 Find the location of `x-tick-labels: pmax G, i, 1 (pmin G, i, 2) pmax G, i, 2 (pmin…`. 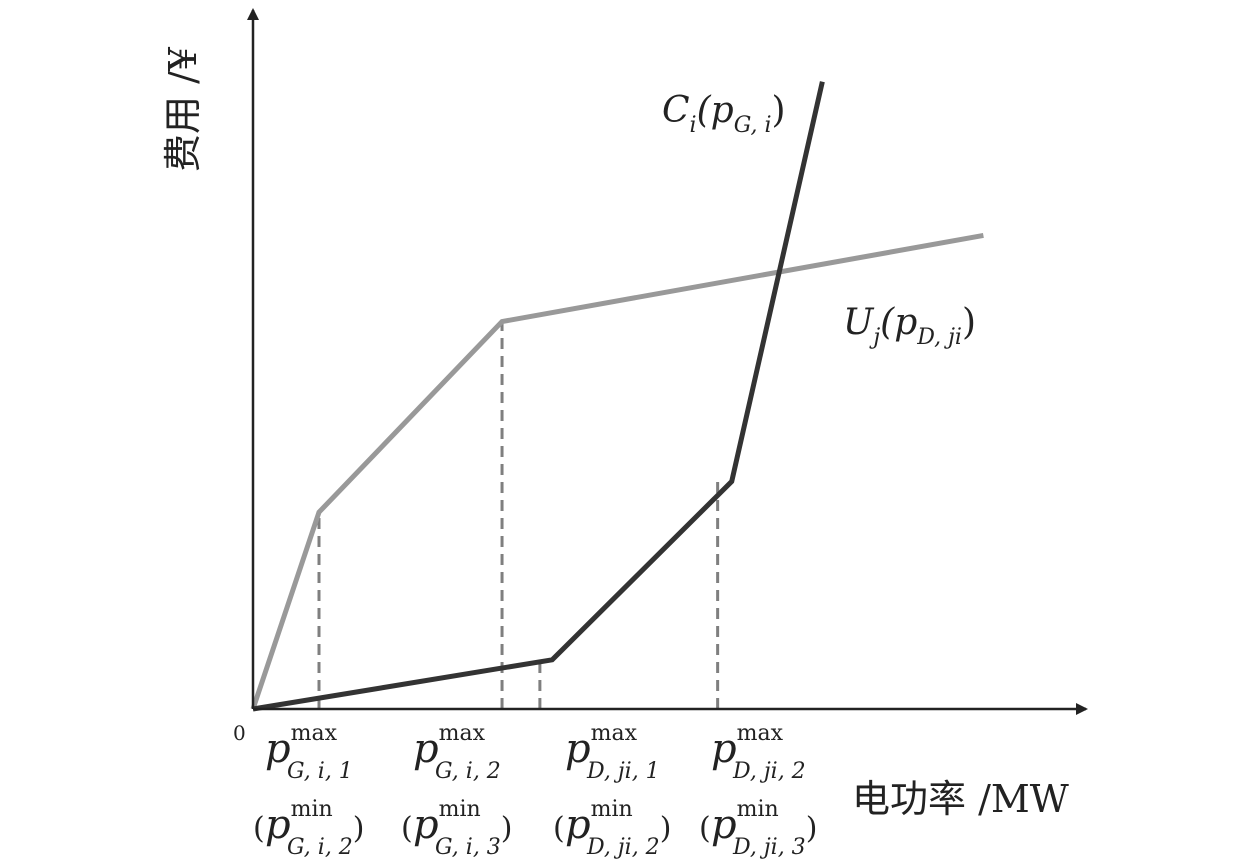

x-tick-labels: pmax G, i, 1 (pmin G, i, 2) pmax G, i, 2 (pmin… is located at coordinates (535, 790).